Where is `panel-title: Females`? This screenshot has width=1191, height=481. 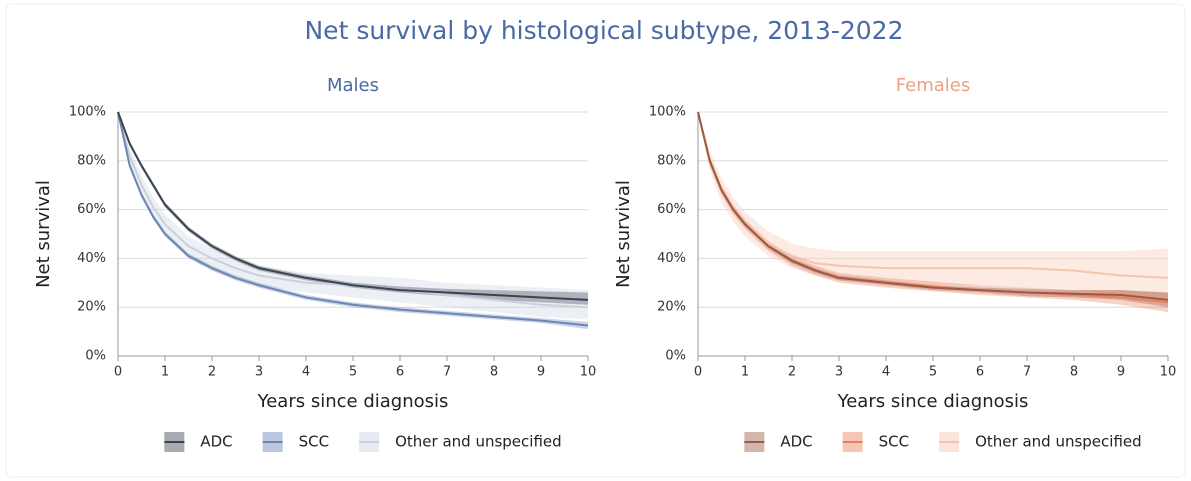 panel-title: Females is located at coordinates (933, 85).